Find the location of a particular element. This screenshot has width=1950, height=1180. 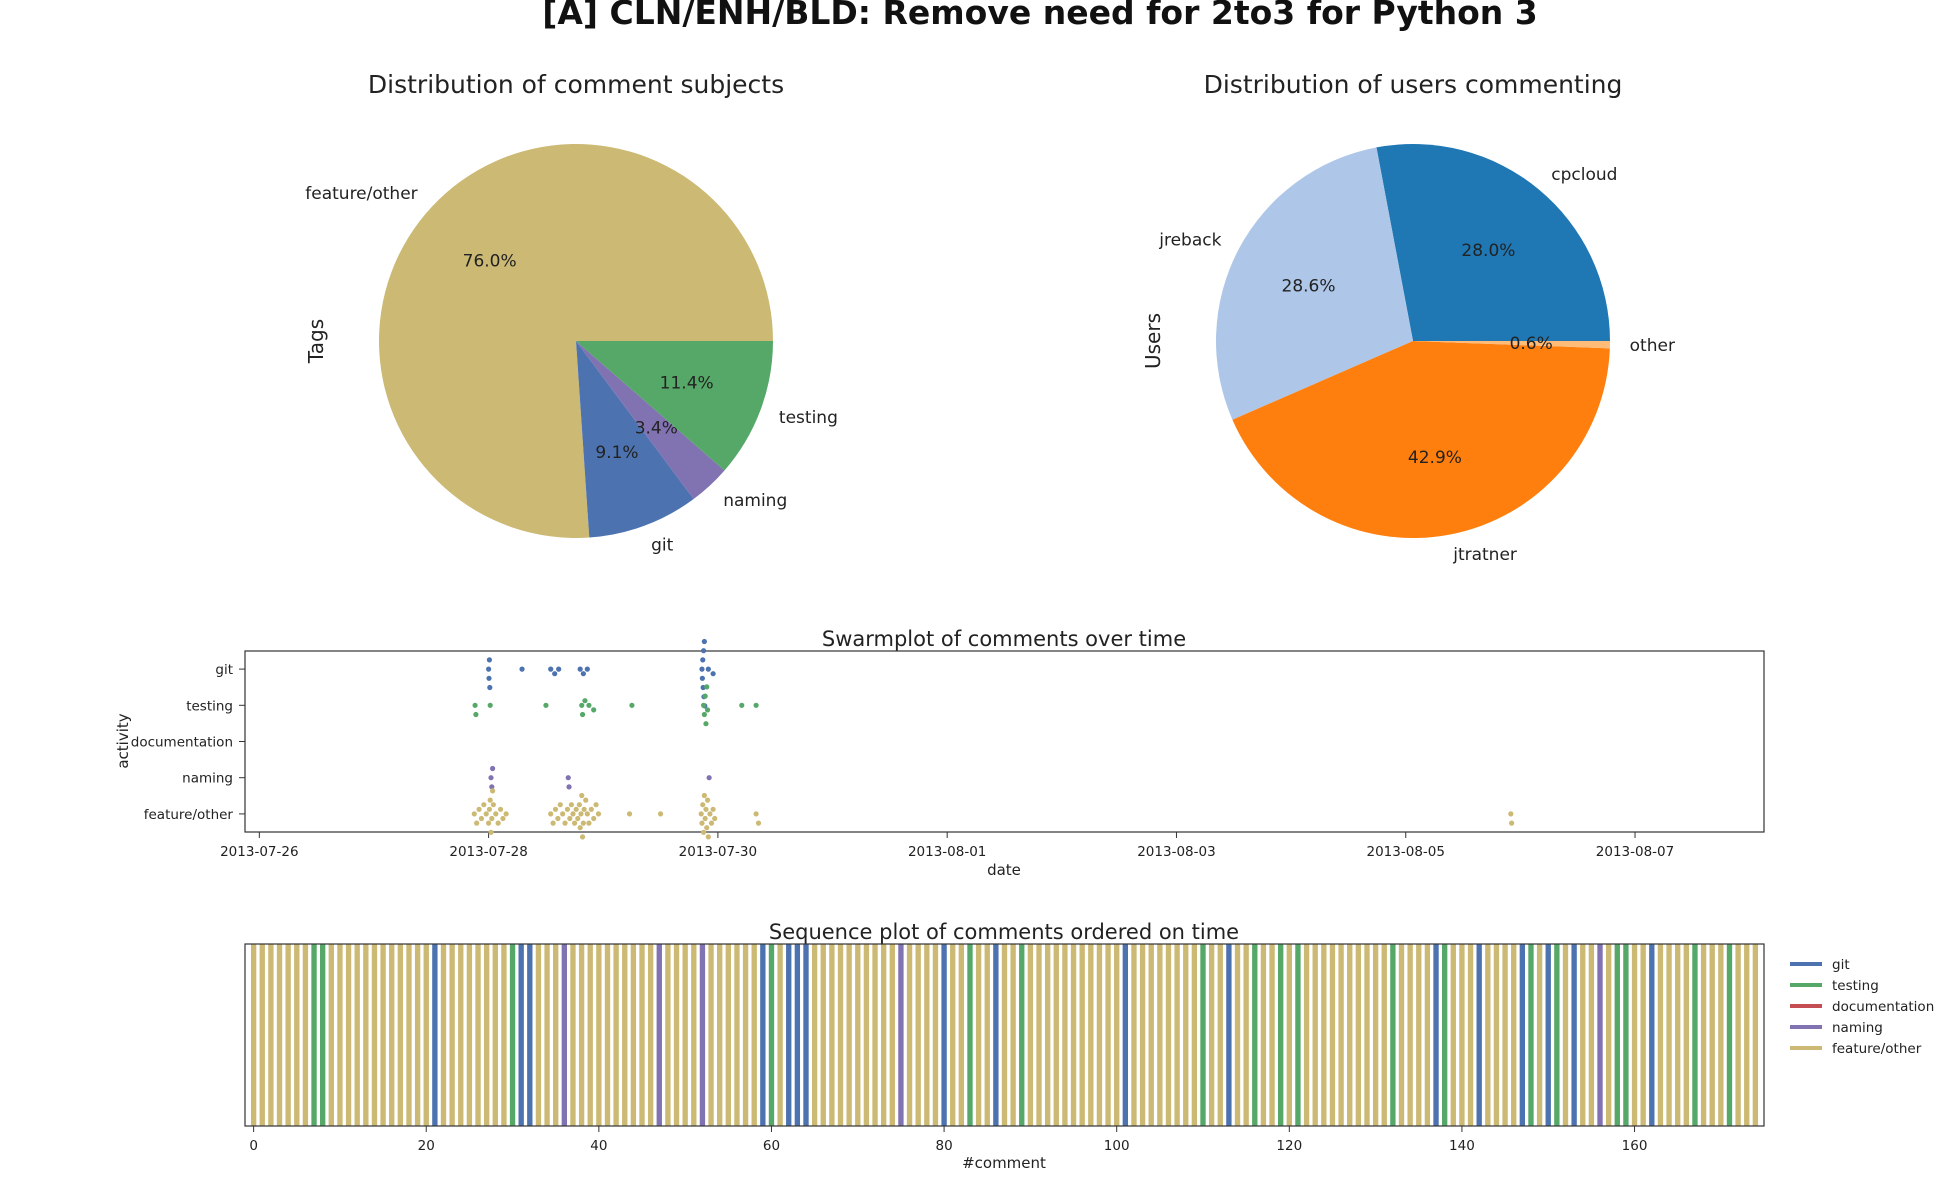

pie1-ylabel: Tags is located at coordinates (316, 341).